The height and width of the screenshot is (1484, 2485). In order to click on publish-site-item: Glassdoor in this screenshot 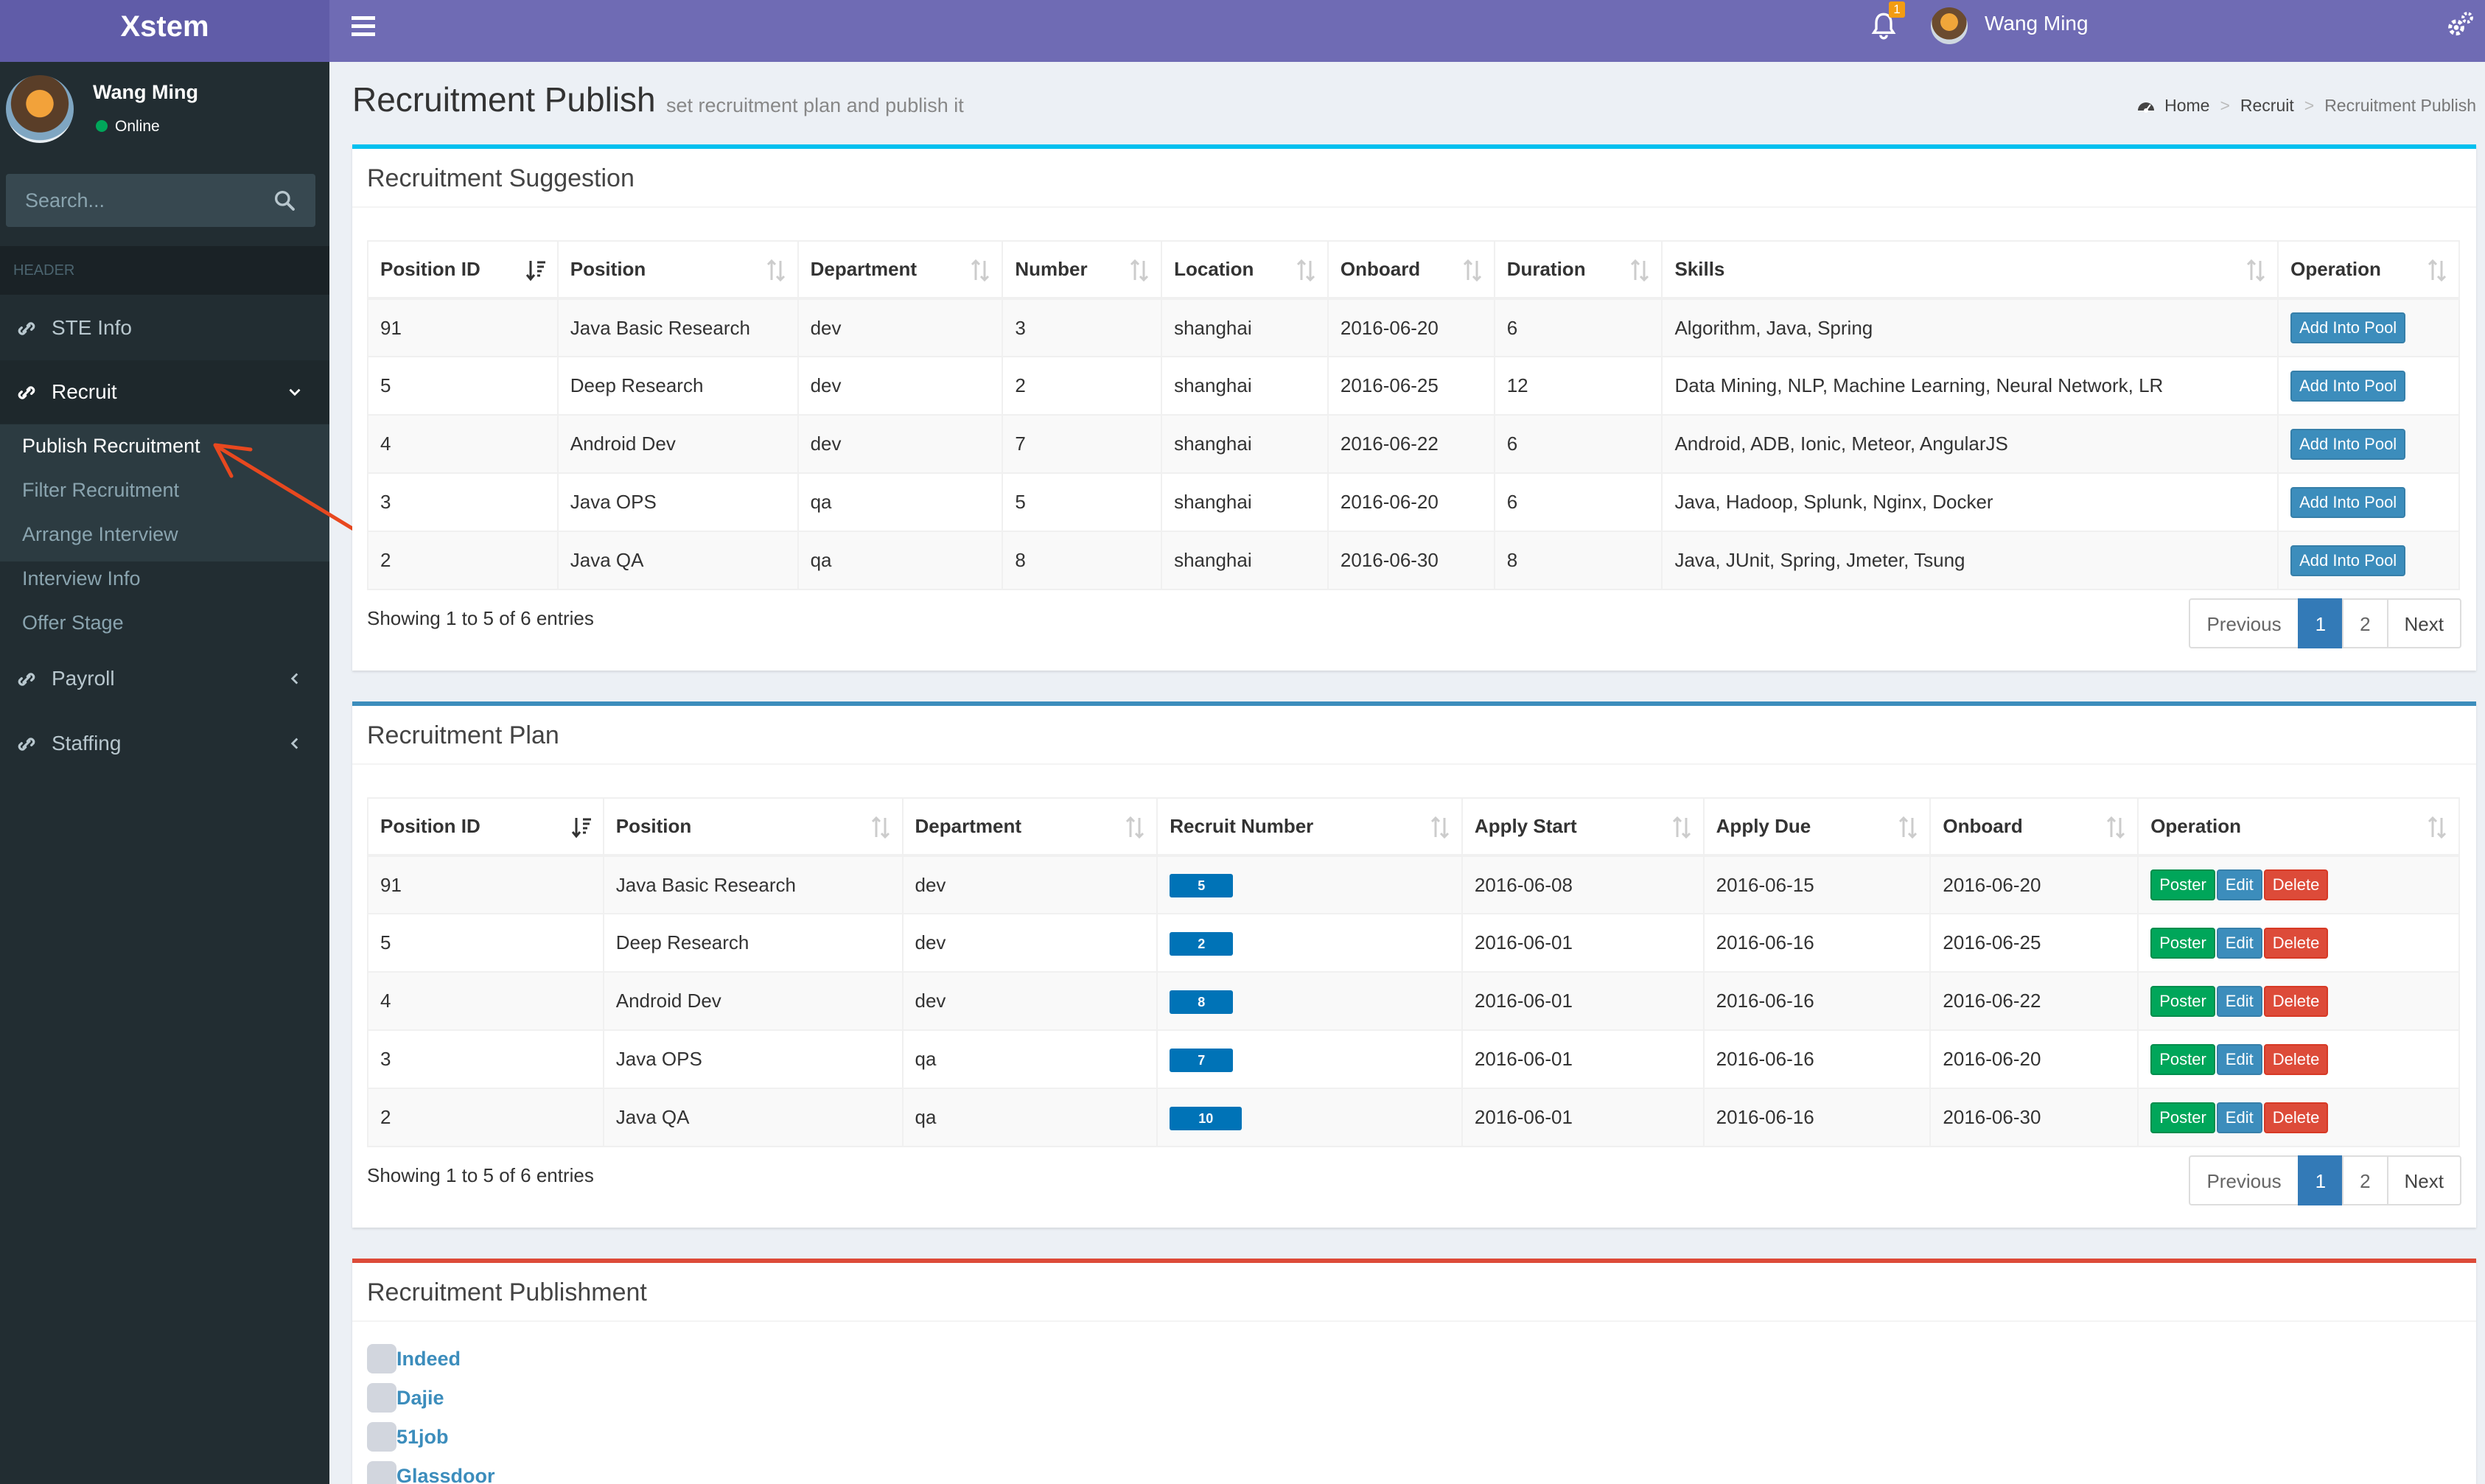, I will do `click(431, 1472)`.